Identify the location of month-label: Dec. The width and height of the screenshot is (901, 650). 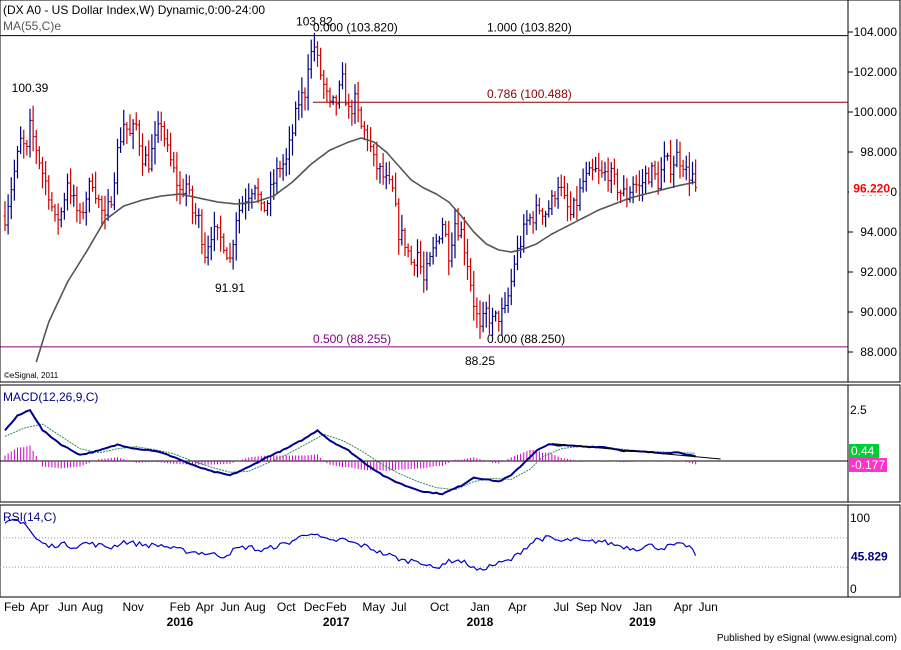
(314, 607).